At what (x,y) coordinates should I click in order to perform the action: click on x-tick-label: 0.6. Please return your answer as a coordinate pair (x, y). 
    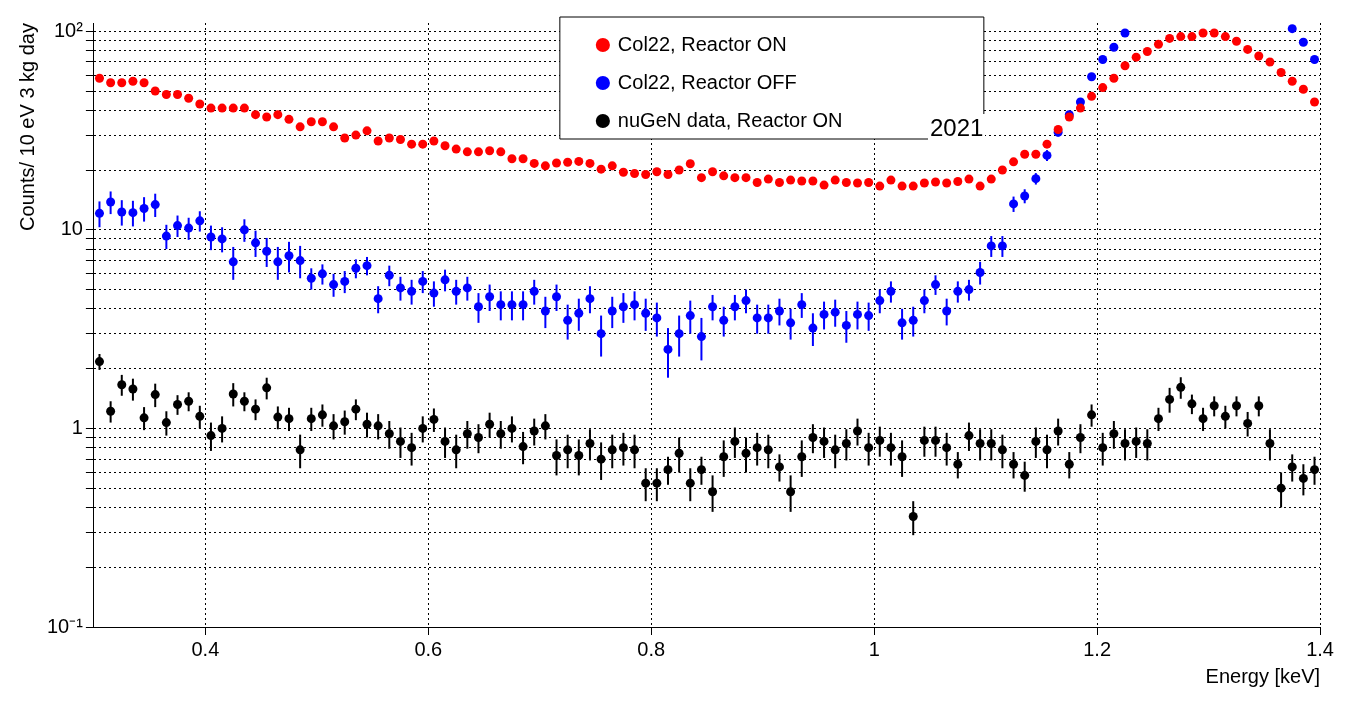
    Looking at the image, I should click on (428, 648).